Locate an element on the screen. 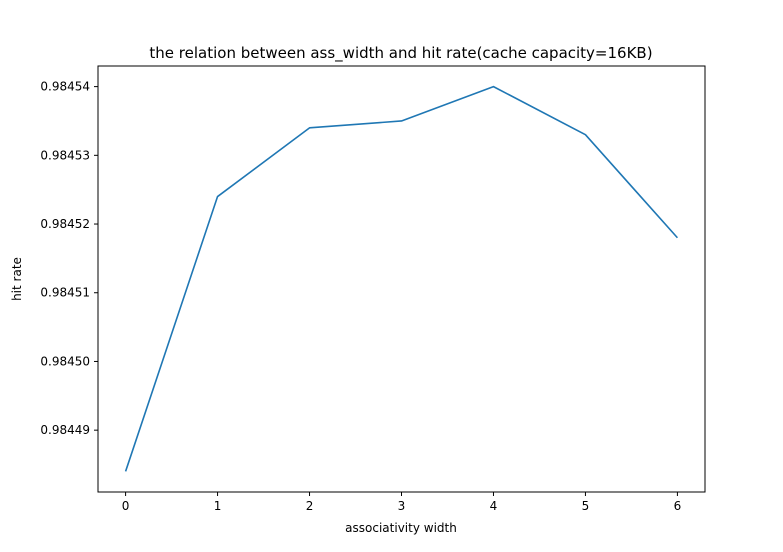 This screenshot has width=783, height=552. y-tick-label: 0.98450 is located at coordinates (65, 361).